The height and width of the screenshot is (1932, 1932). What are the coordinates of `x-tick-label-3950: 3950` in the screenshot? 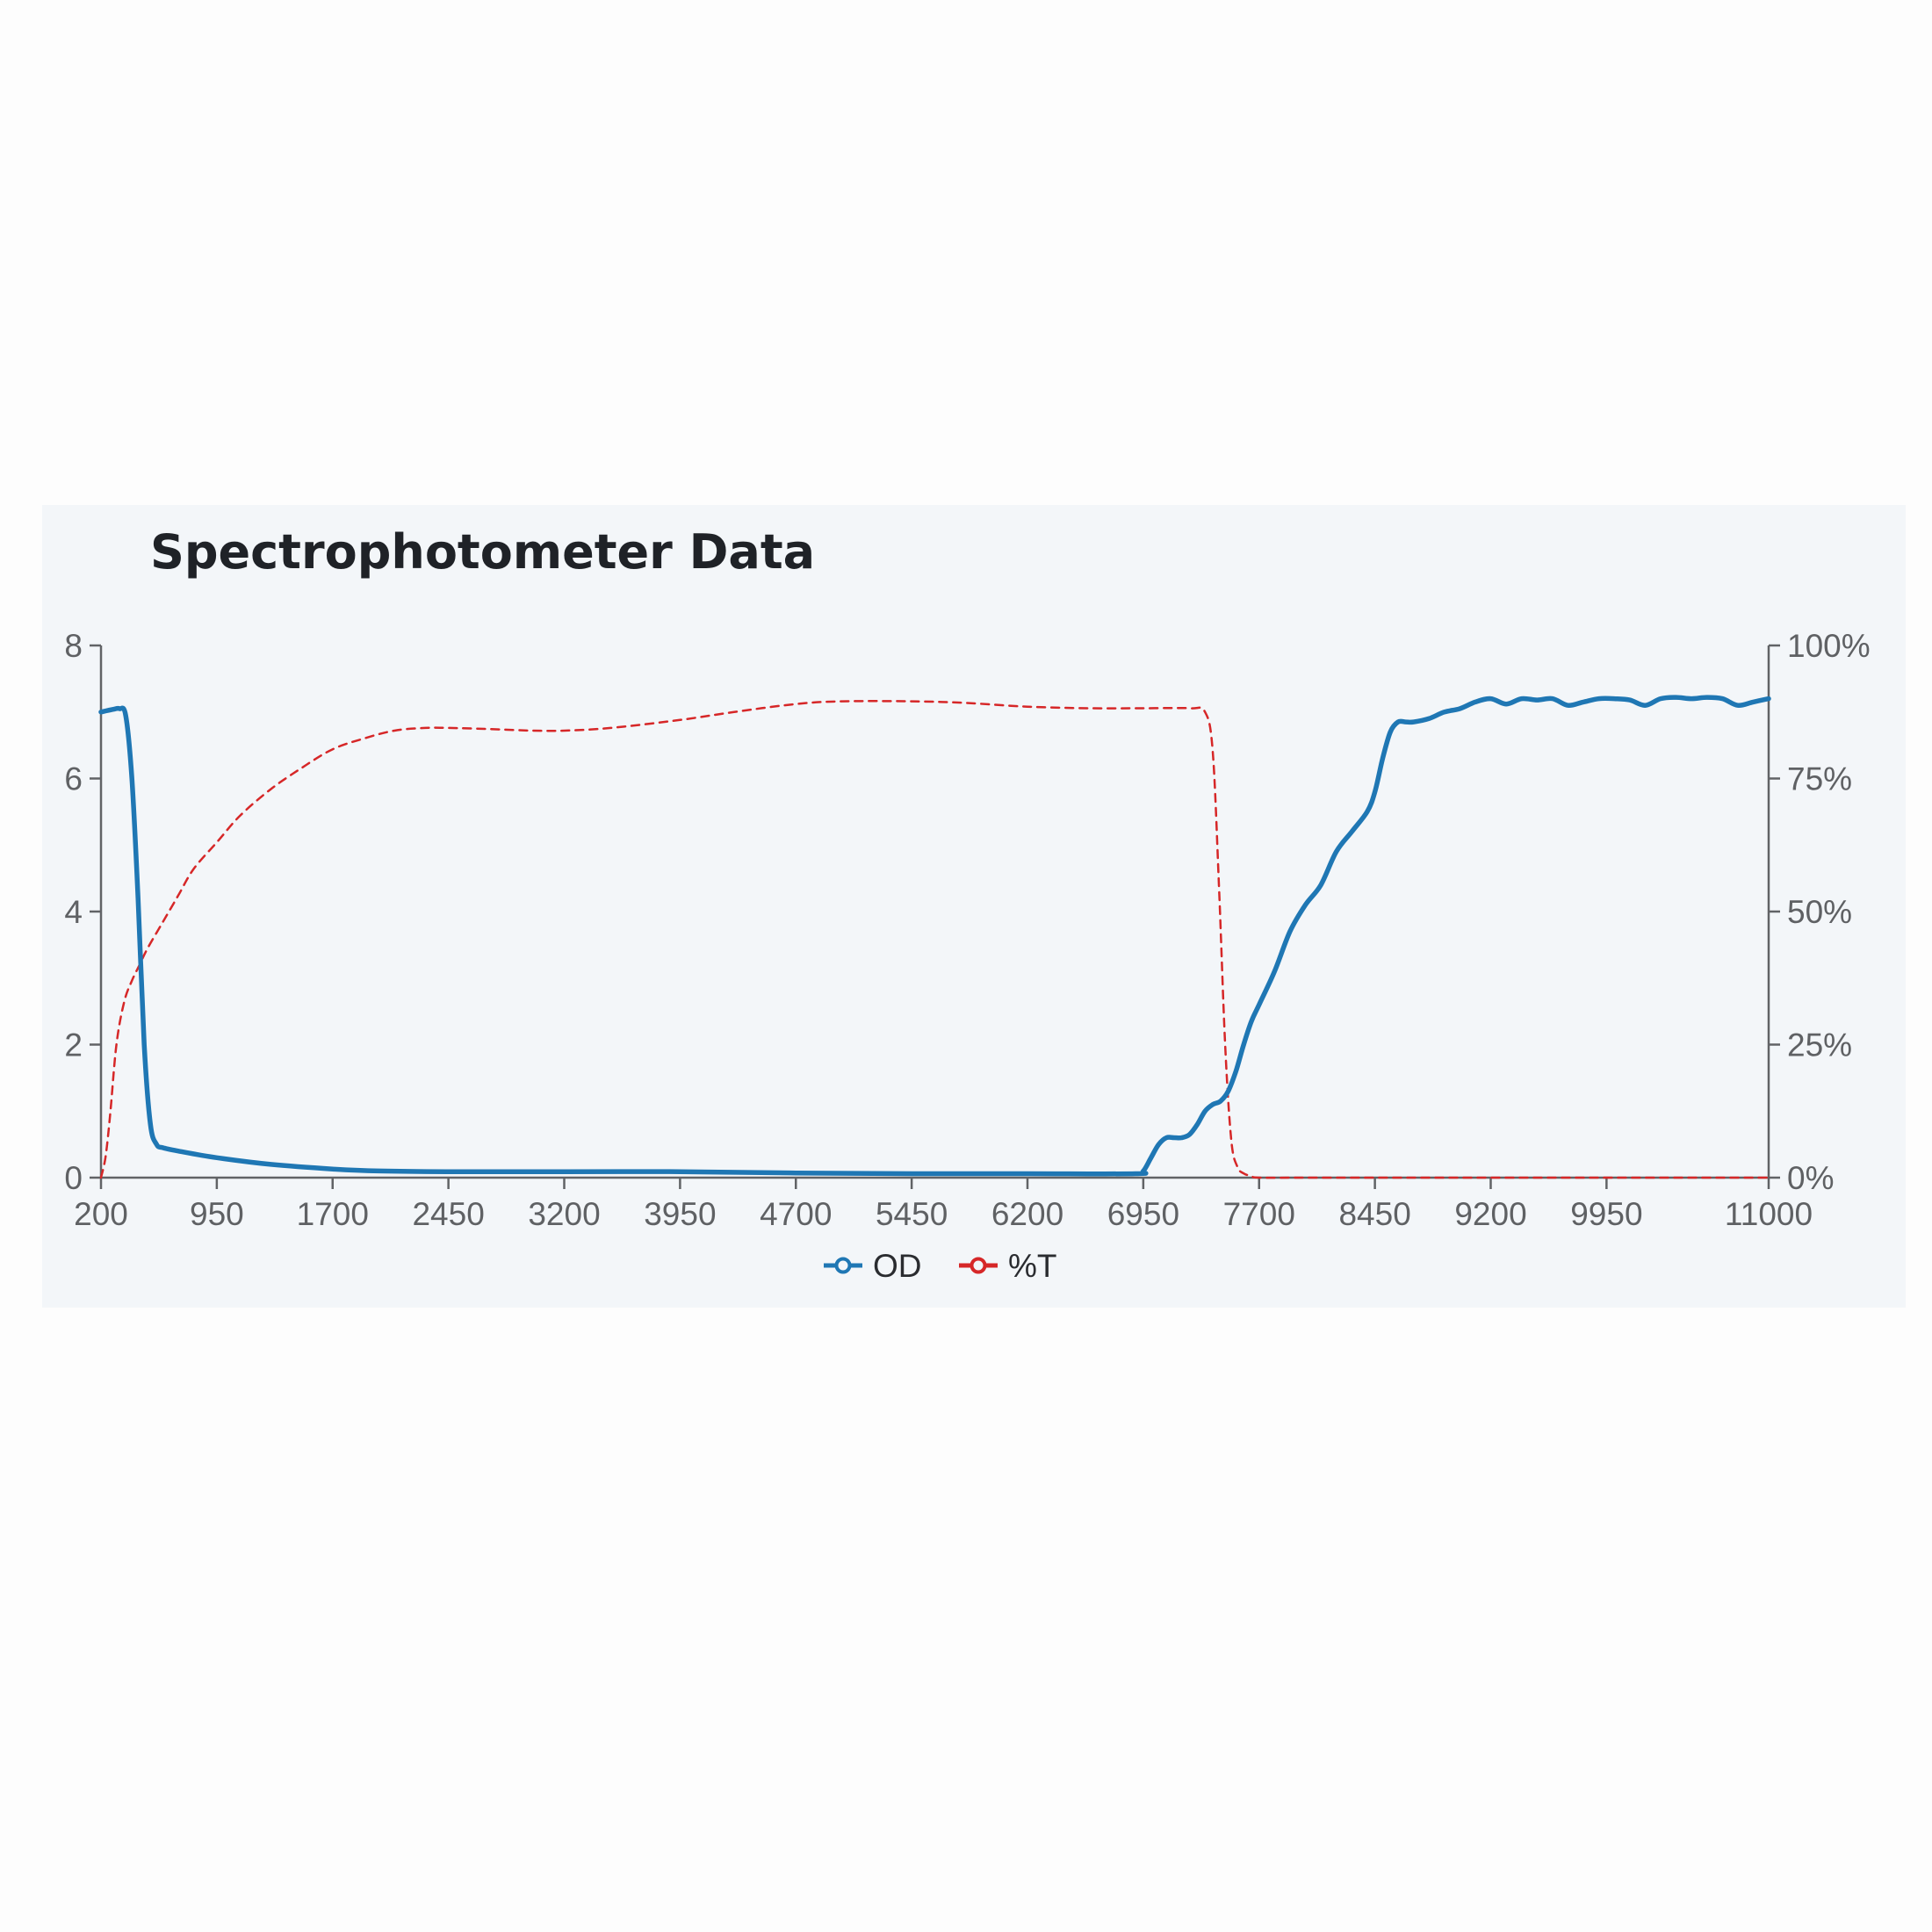 It's located at (680, 1214).